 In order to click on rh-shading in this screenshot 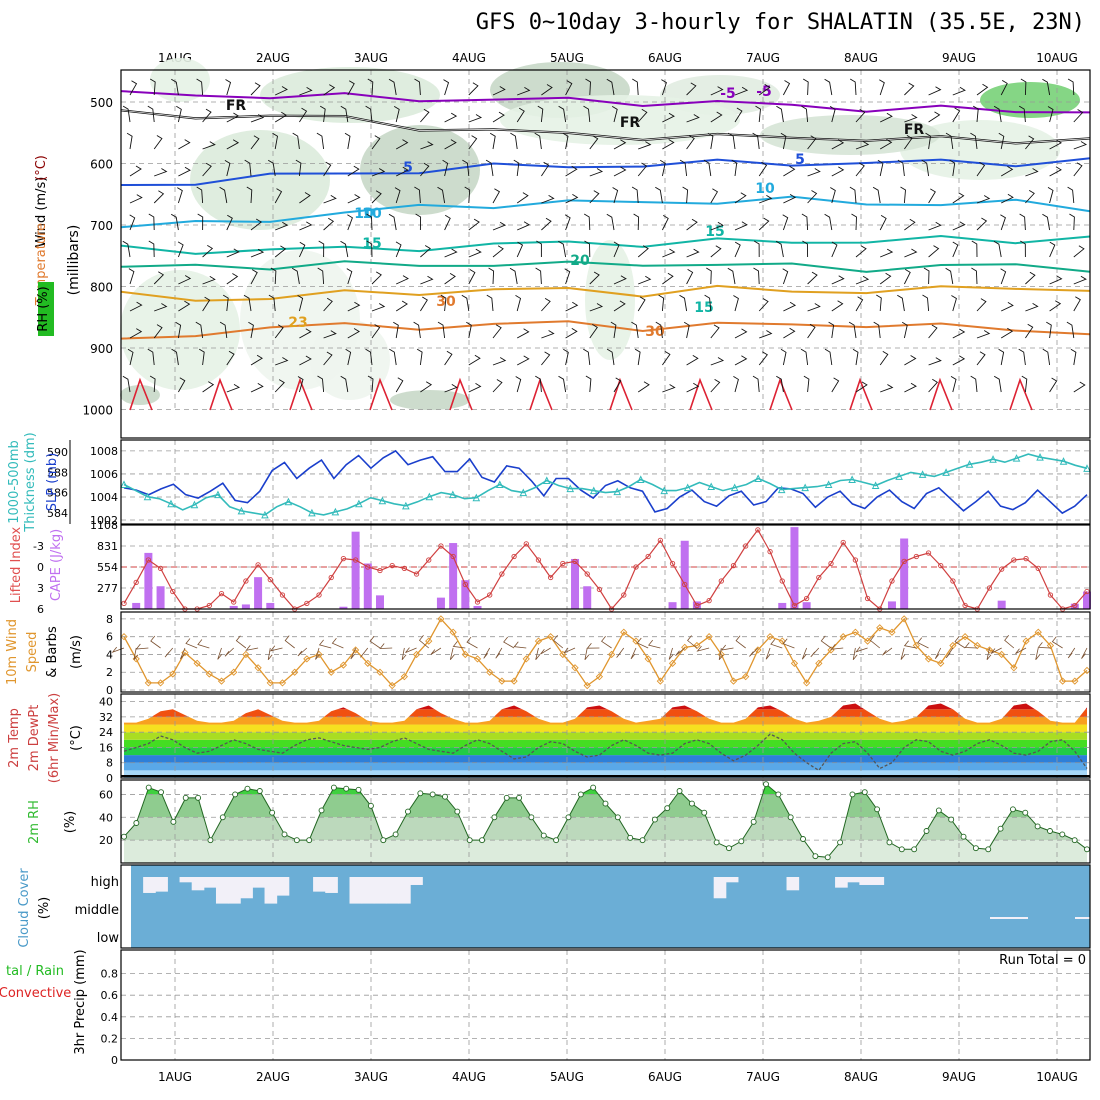, I will do `click(350, 360)`.